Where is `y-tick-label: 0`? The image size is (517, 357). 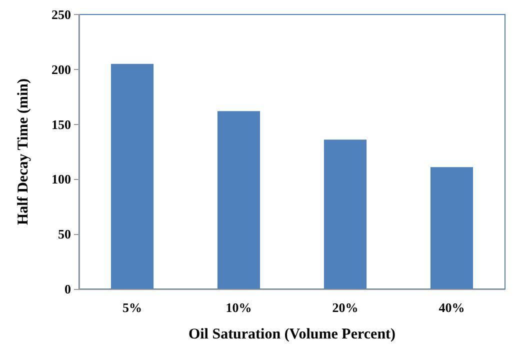 y-tick-label: 0 is located at coordinates (67, 289).